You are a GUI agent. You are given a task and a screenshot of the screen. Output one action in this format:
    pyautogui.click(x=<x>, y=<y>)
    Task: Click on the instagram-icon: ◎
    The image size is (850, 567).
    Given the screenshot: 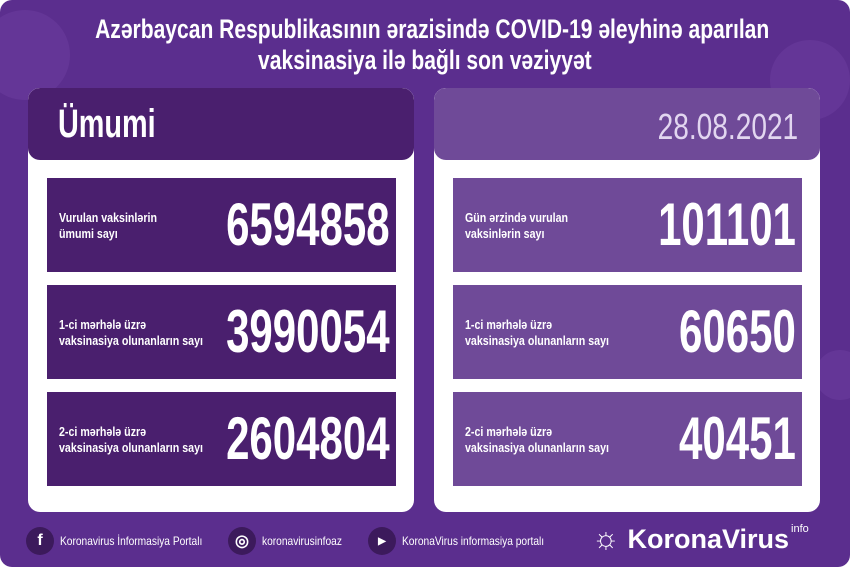 What is the action you would take?
    pyautogui.click(x=242, y=541)
    